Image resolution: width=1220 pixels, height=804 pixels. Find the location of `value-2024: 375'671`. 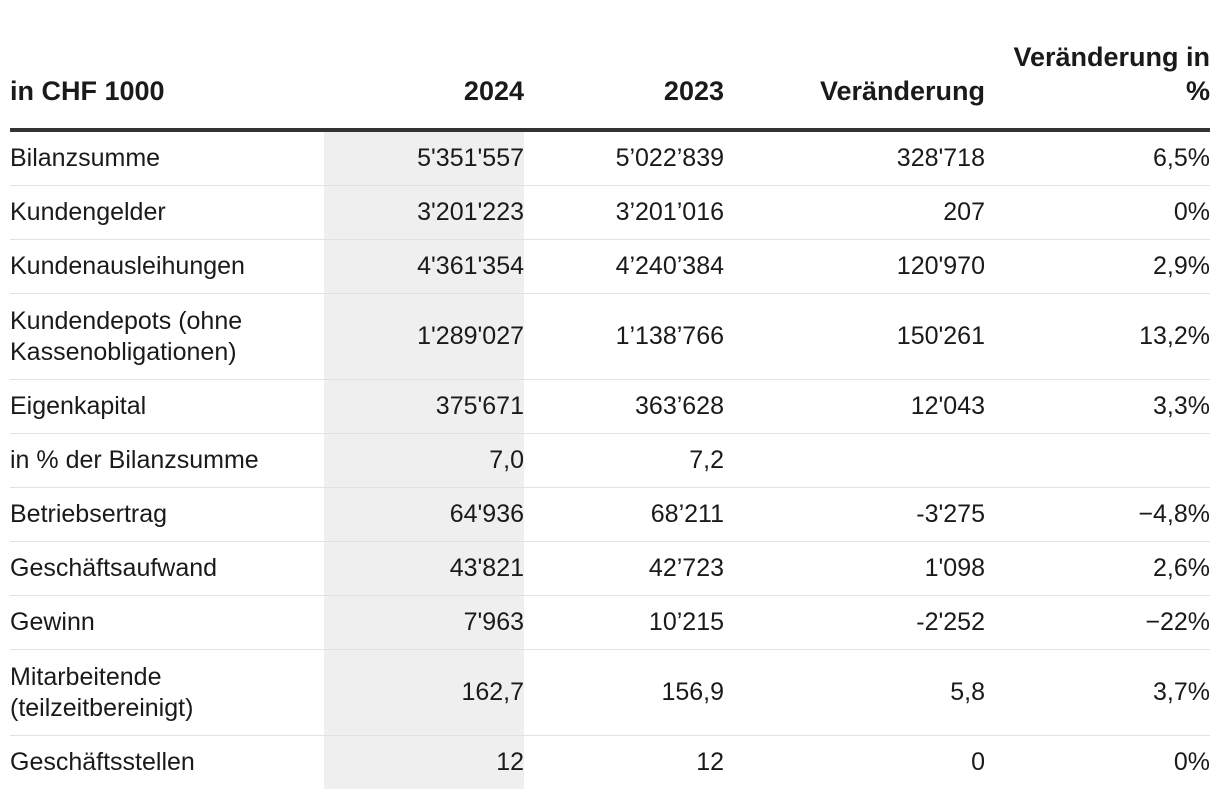

value-2024: 375'671 is located at coordinates (424, 406).